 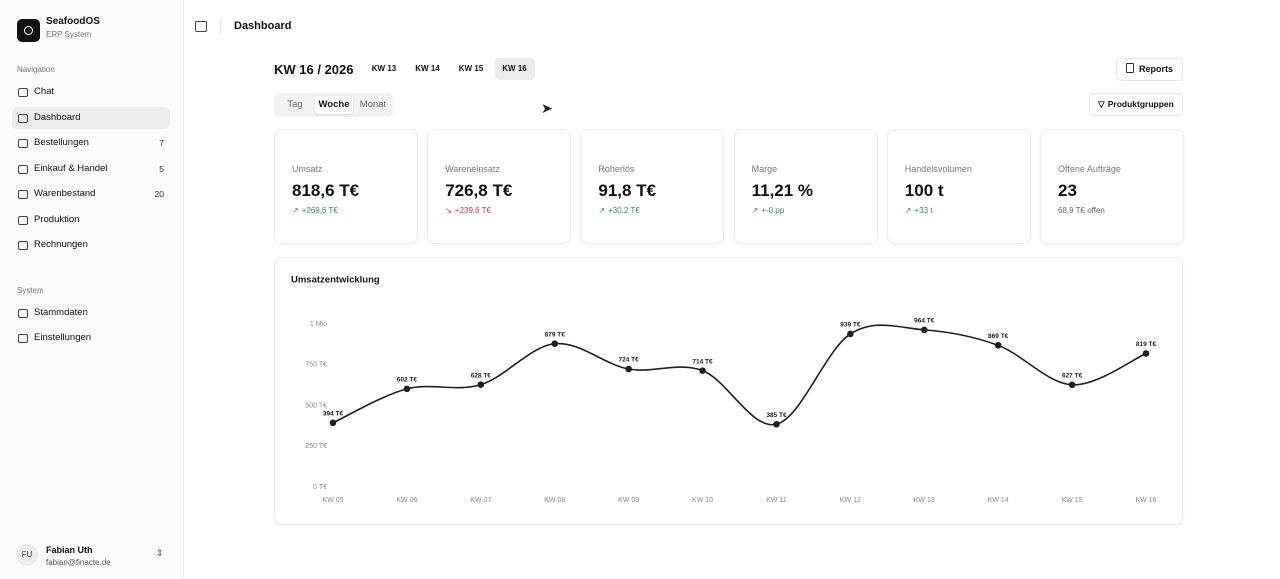 I want to click on kpi-delta: ↗ +-0 pp, so click(x=768, y=210).